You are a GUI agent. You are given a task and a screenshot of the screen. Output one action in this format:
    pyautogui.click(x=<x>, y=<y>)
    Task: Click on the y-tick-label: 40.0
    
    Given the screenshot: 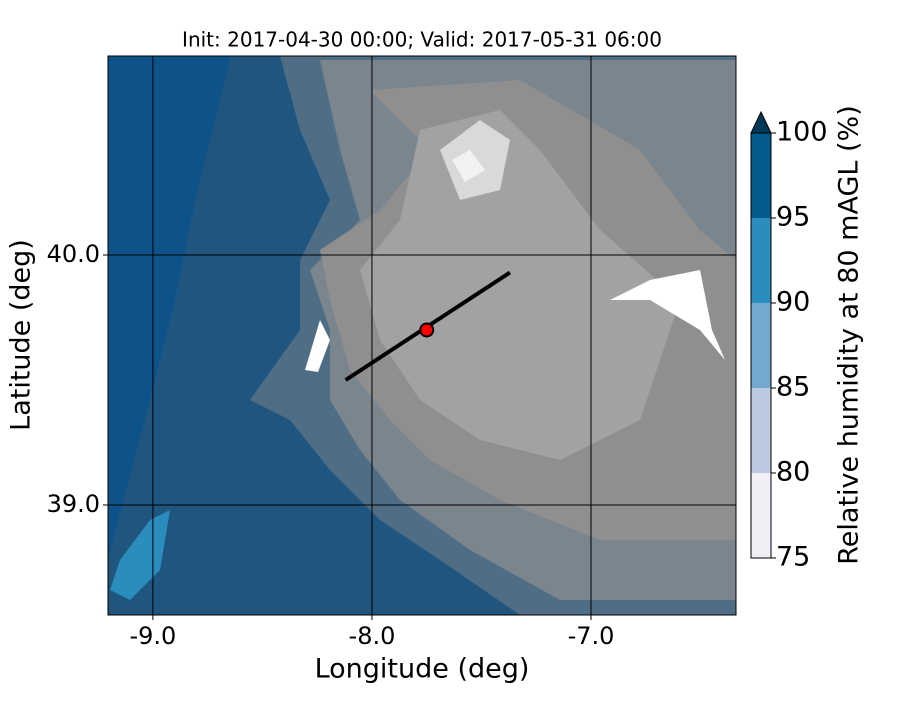 What is the action you would take?
    pyautogui.click(x=73, y=254)
    